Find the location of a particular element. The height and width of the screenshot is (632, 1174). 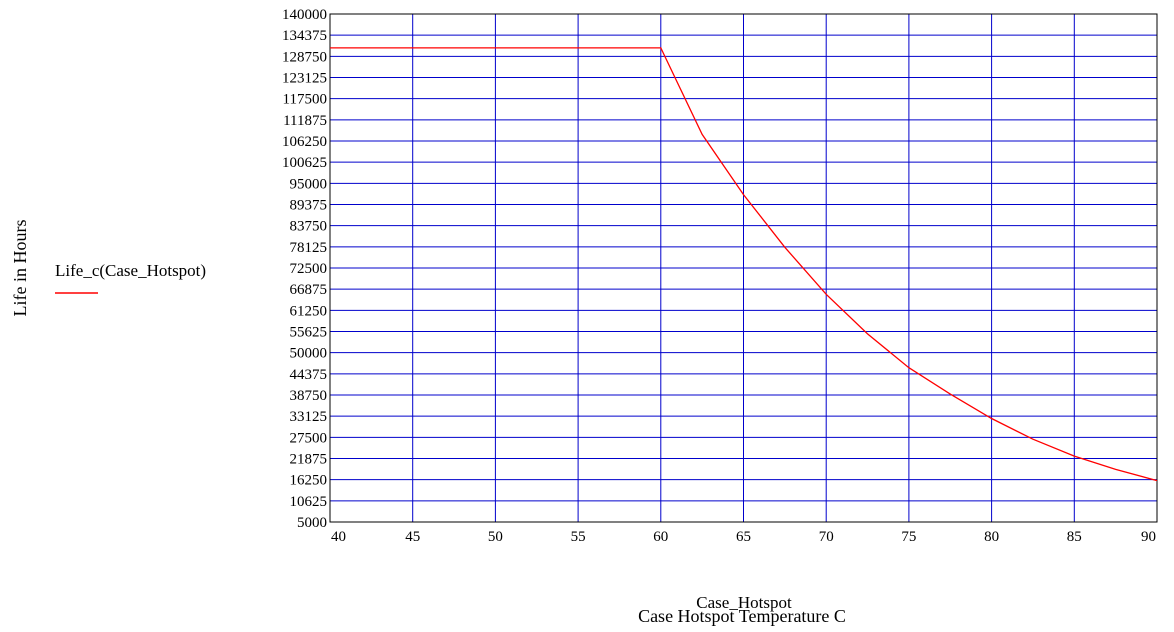

y-tick-label: 50000 is located at coordinates (309, 354).